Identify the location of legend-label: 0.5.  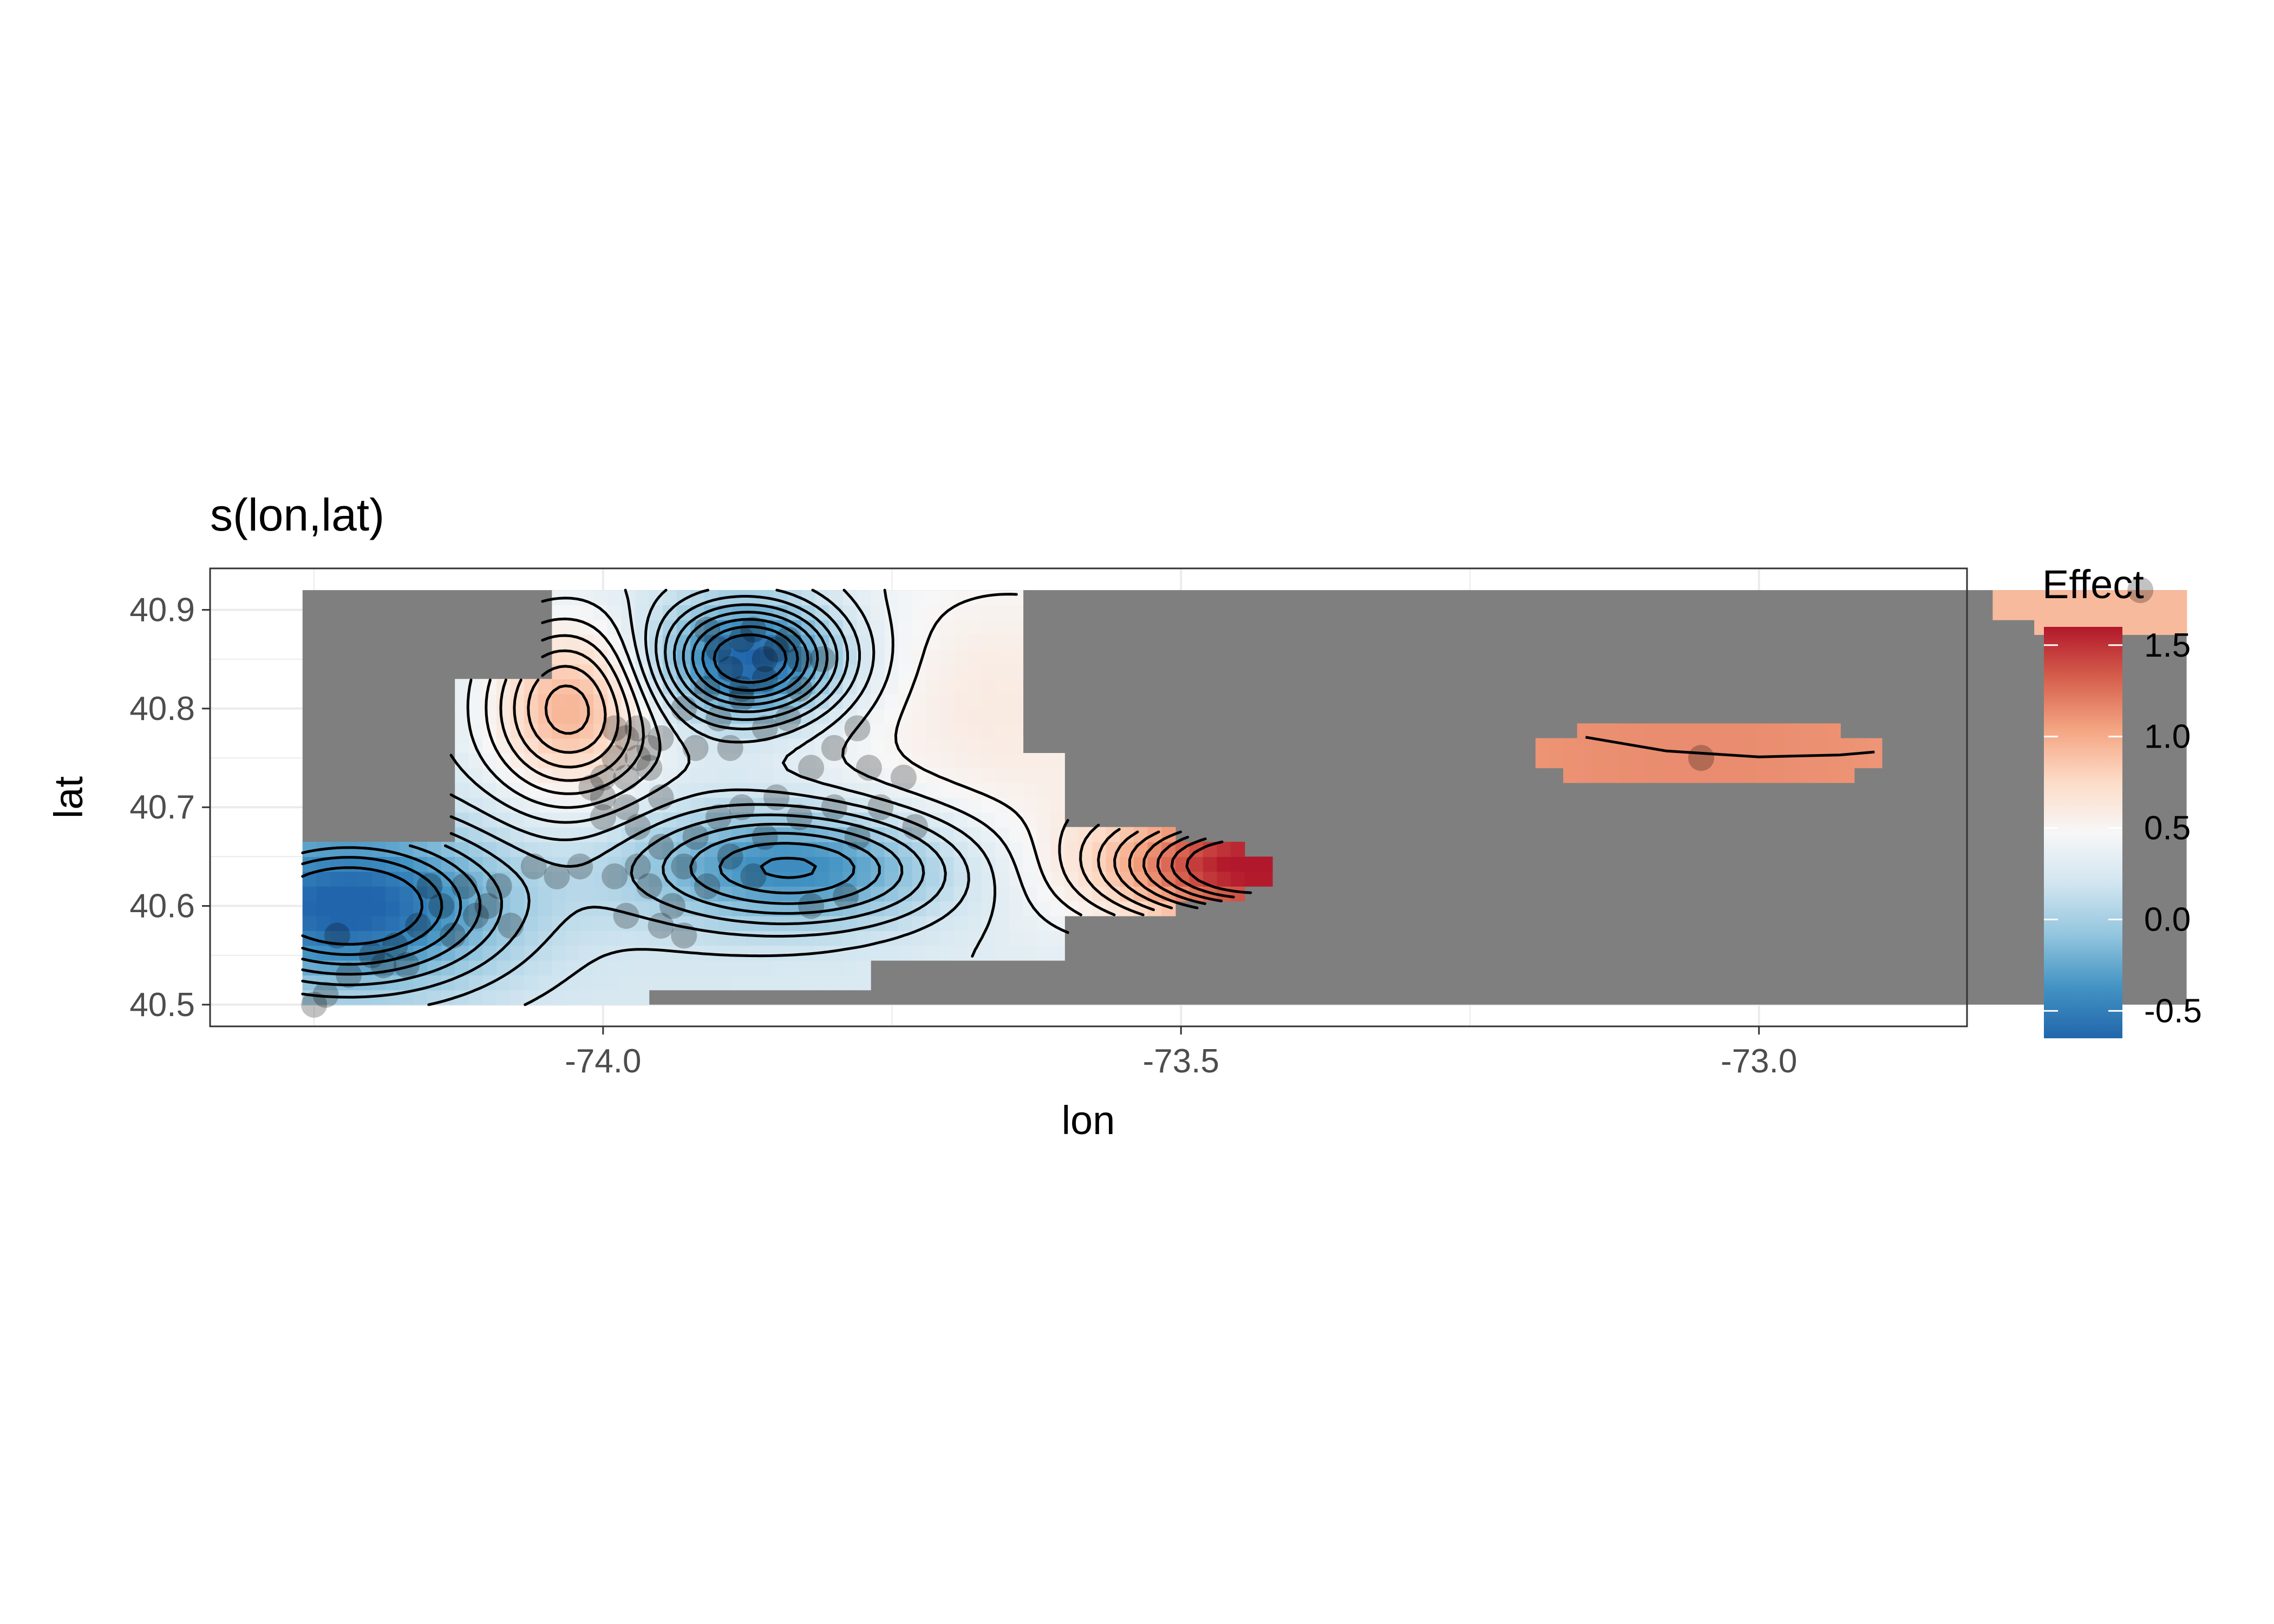
(2168, 828).